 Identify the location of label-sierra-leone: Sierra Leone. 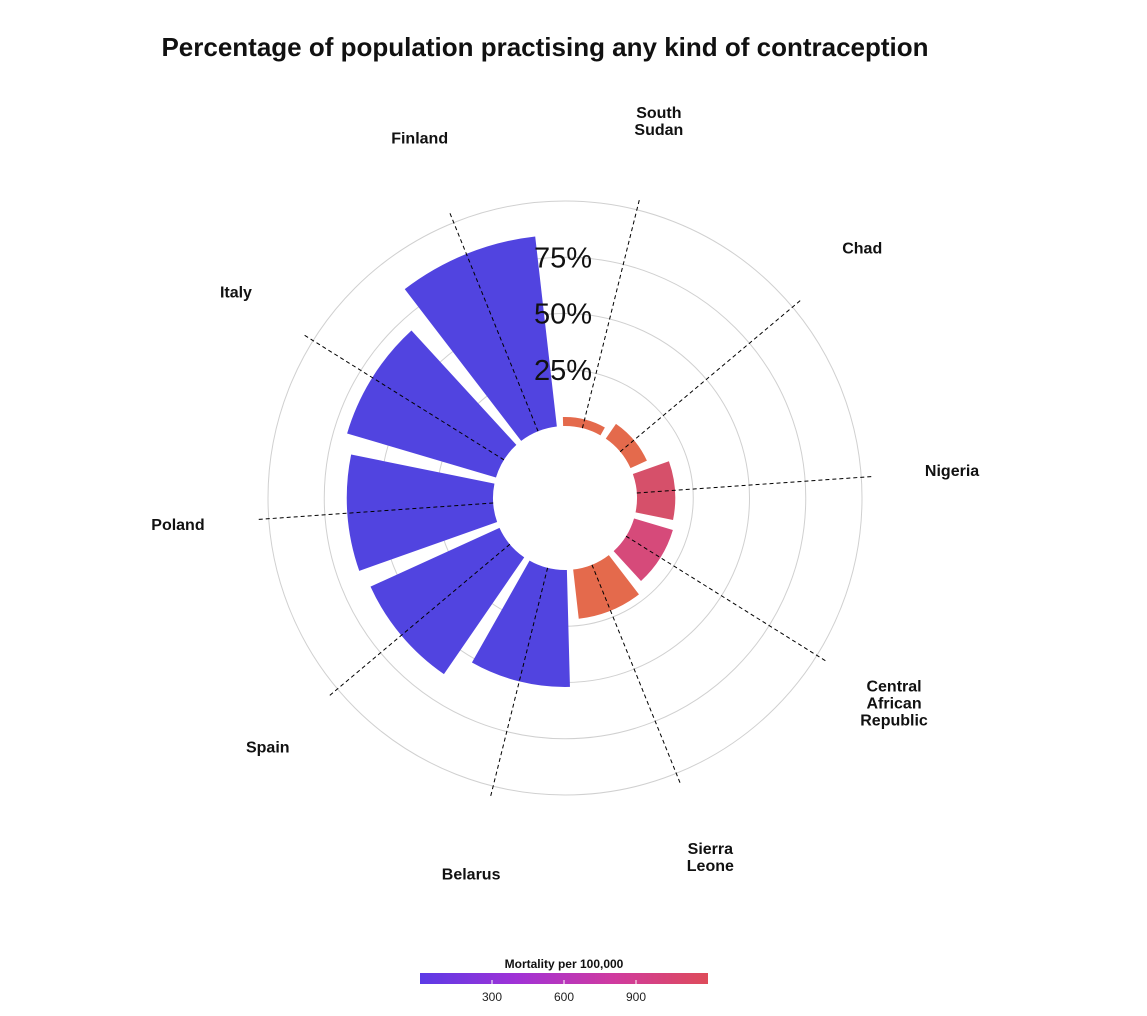
(710, 858).